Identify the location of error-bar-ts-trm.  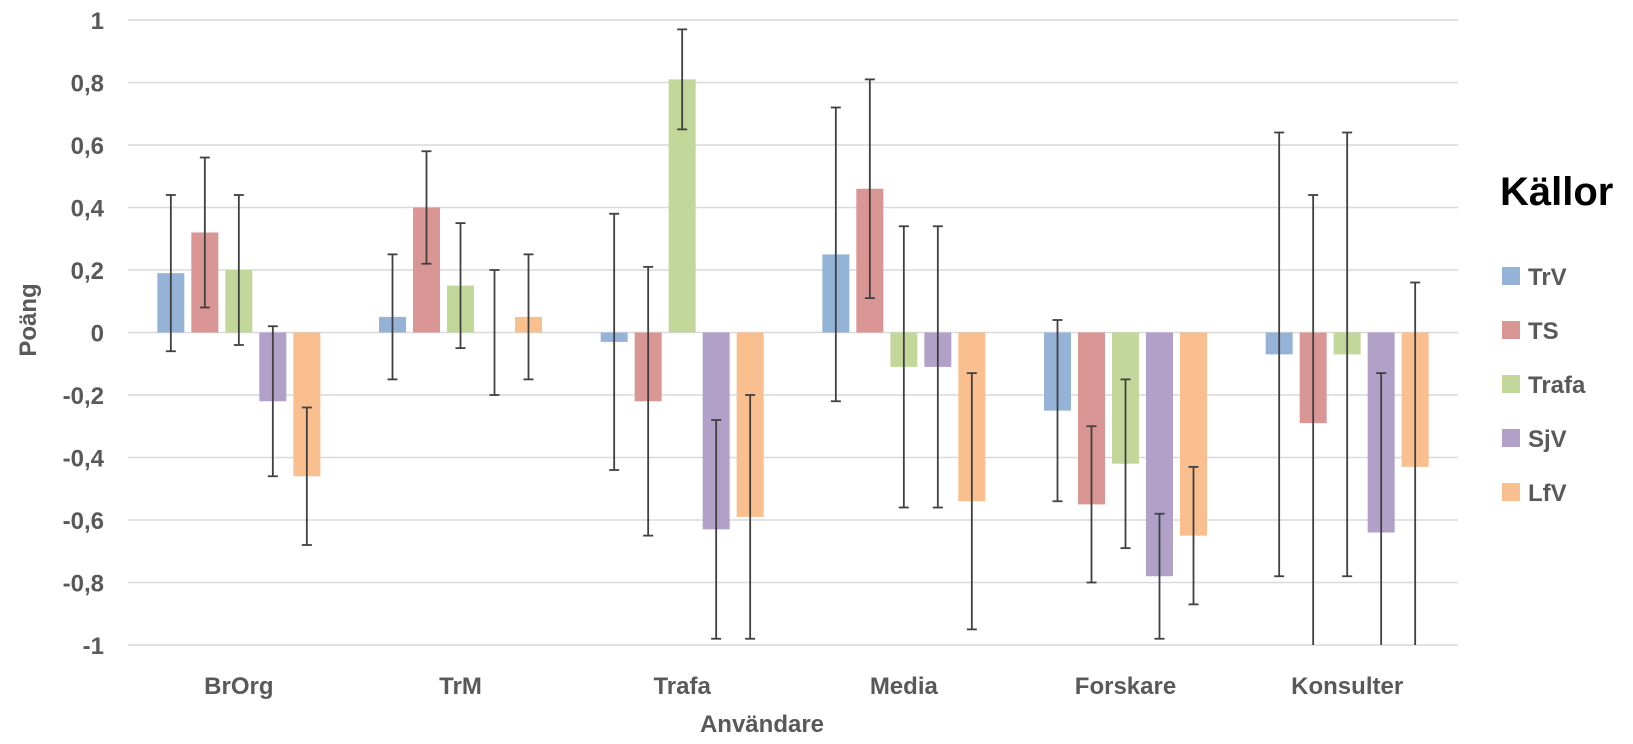
(426, 207).